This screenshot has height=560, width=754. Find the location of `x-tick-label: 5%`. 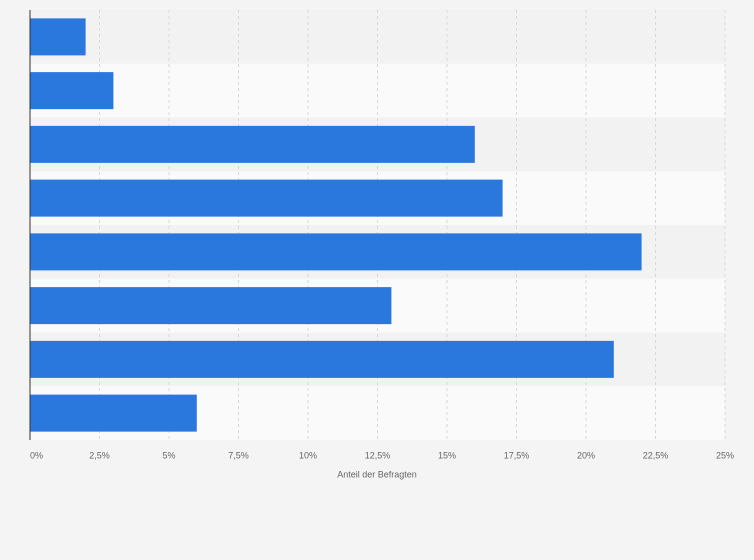

x-tick-label: 5% is located at coordinates (168, 455).